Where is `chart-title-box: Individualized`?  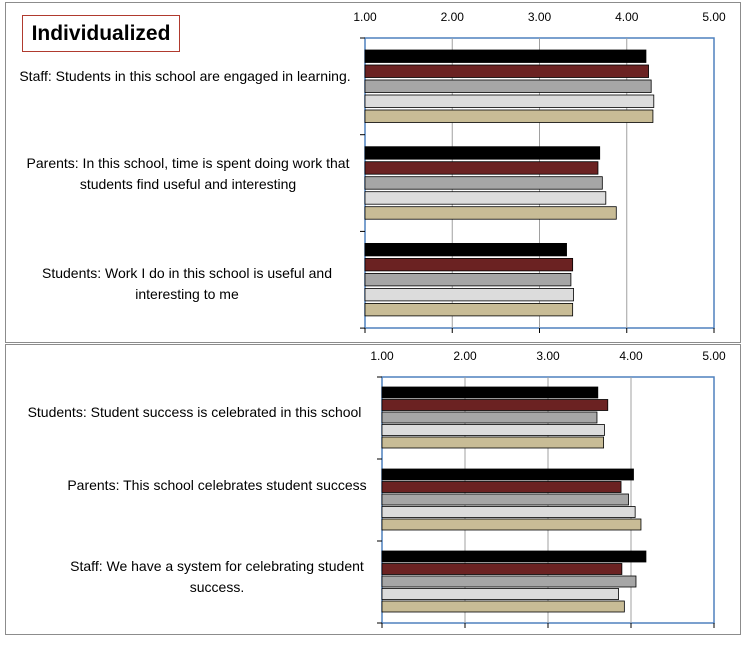
chart-title-box: Individualized is located at coordinates (101, 33).